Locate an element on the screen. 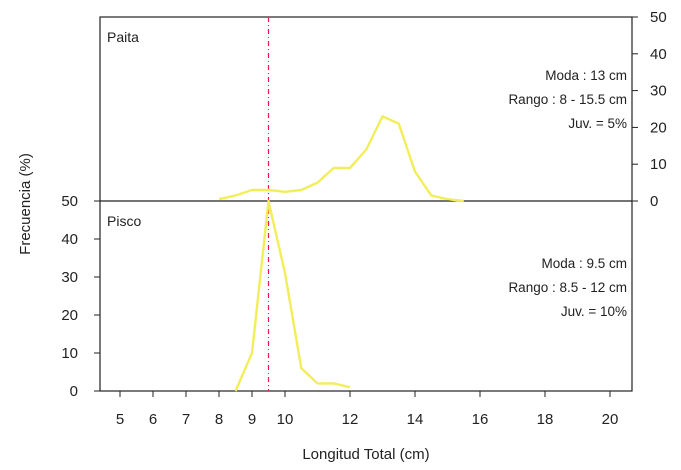 The height and width of the screenshot is (470, 681). y-tick-label-bottom: 50 is located at coordinates (69, 201).